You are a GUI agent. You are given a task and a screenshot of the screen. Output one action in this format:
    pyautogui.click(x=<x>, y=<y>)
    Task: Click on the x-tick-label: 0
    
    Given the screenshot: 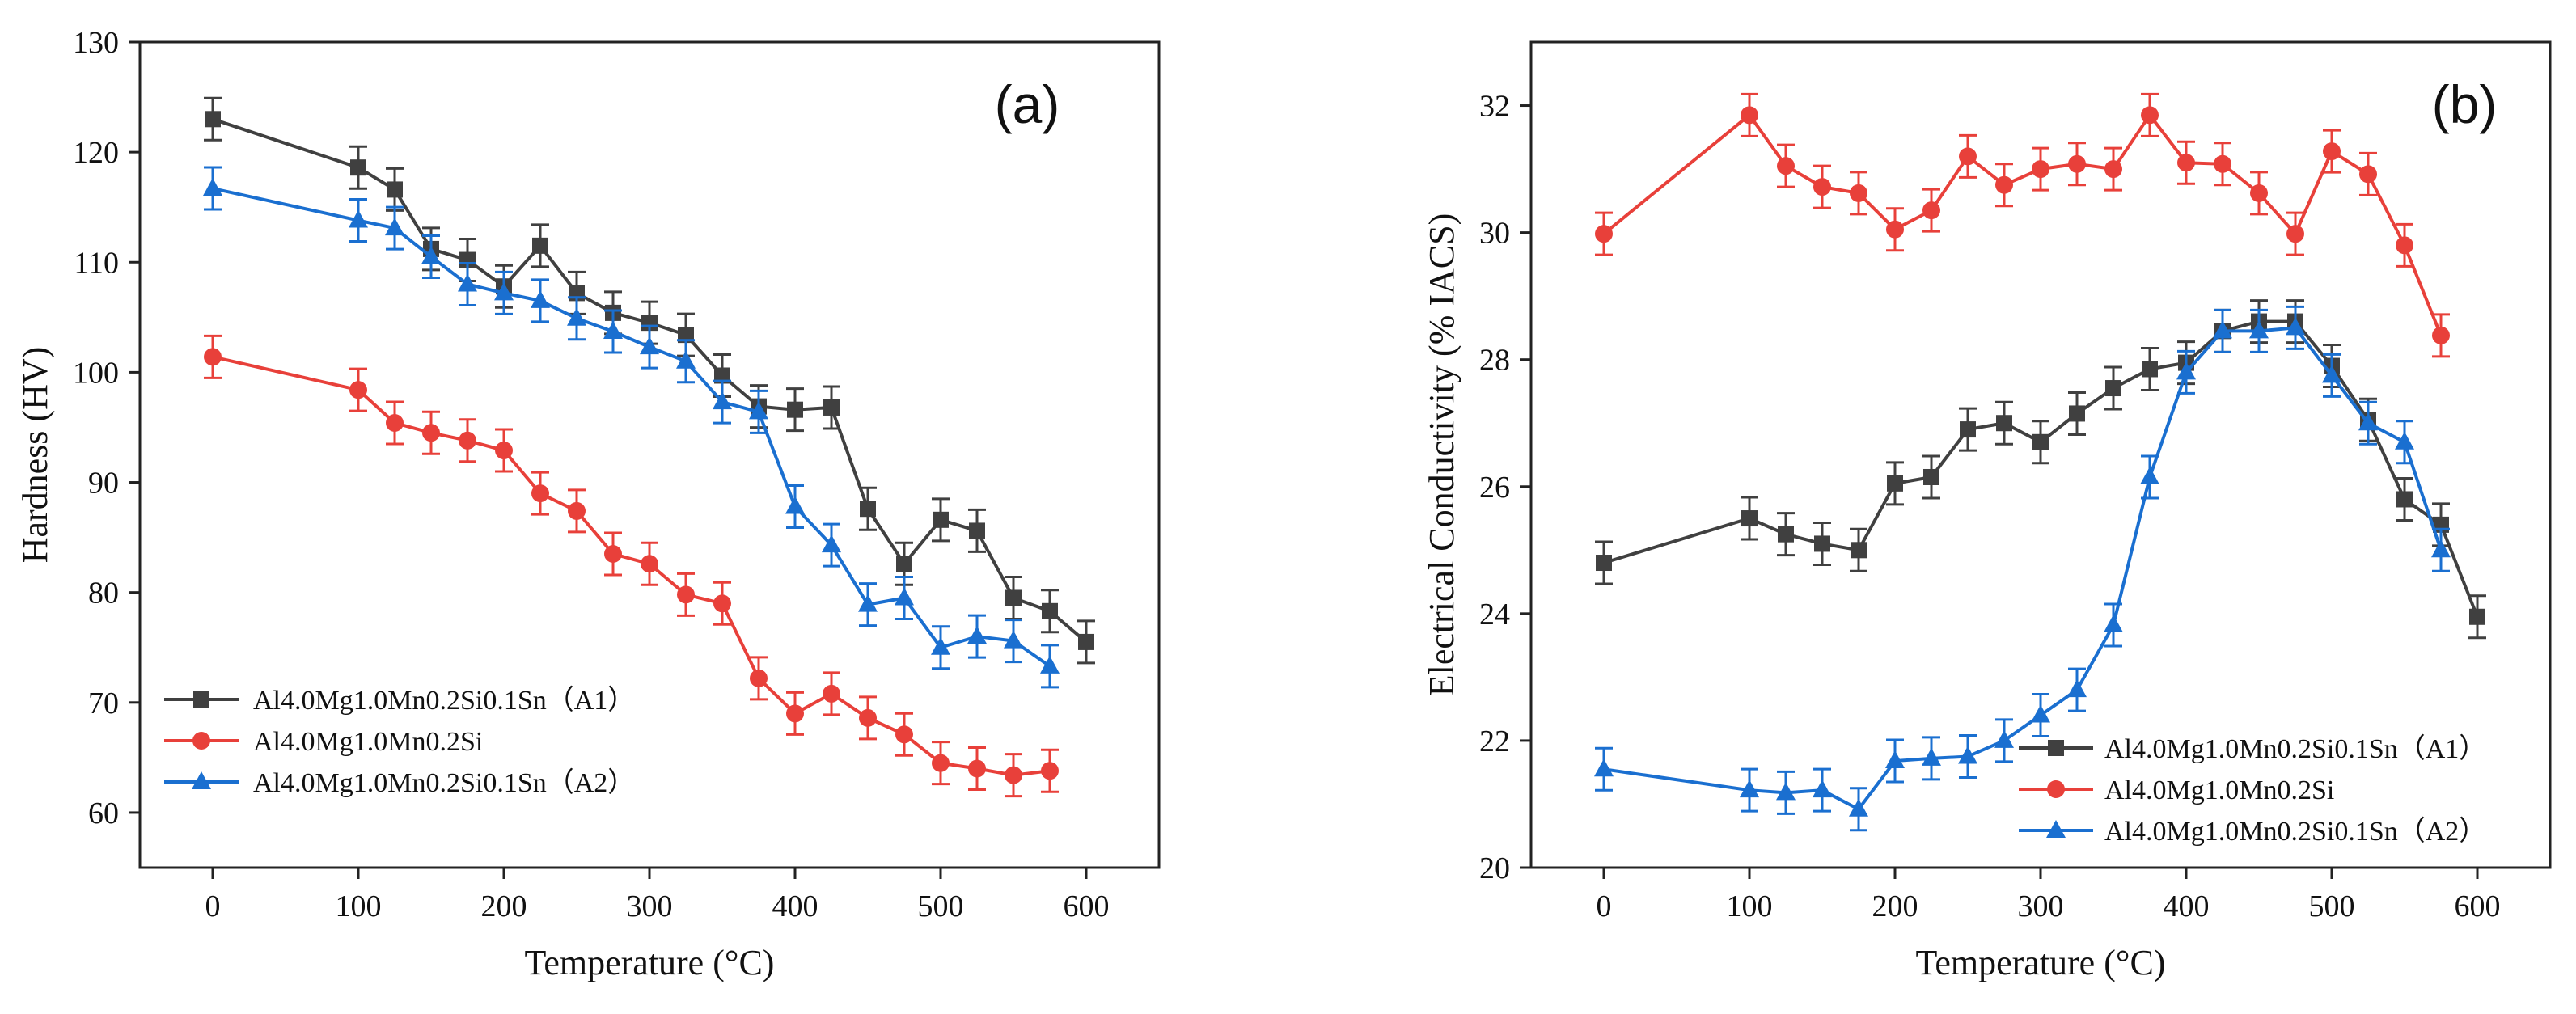 What is the action you would take?
    pyautogui.click(x=213, y=906)
    